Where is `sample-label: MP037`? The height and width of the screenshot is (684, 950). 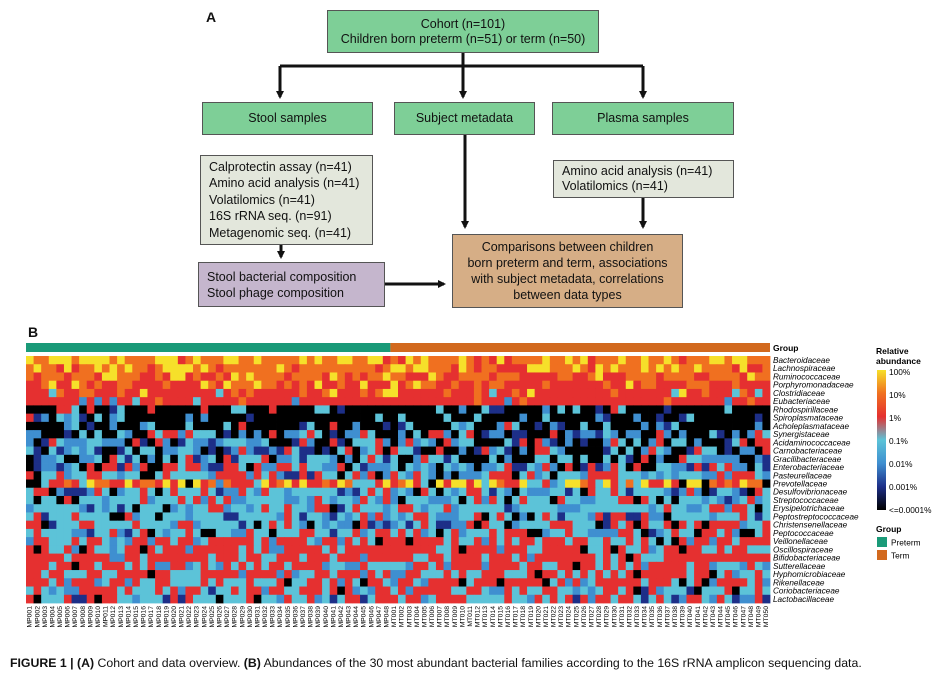 sample-label: MP037 is located at coordinates (303, 617).